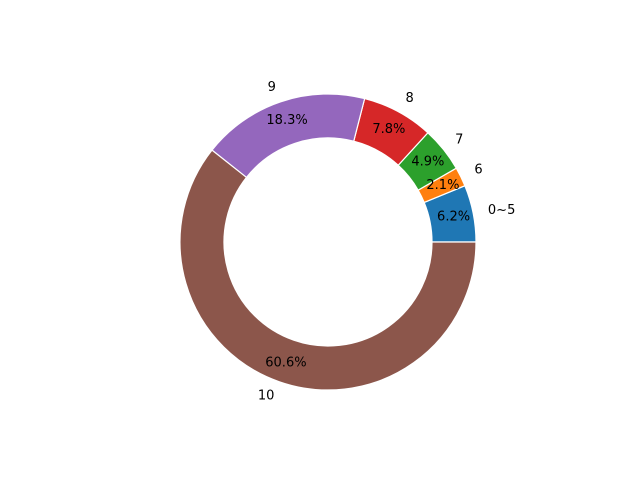 The image size is (640, 480). What do you see at coordinates (501, 210) in the screenshot?
I see `category-label-0~5: 0~5` at bounding box center [501, 210].